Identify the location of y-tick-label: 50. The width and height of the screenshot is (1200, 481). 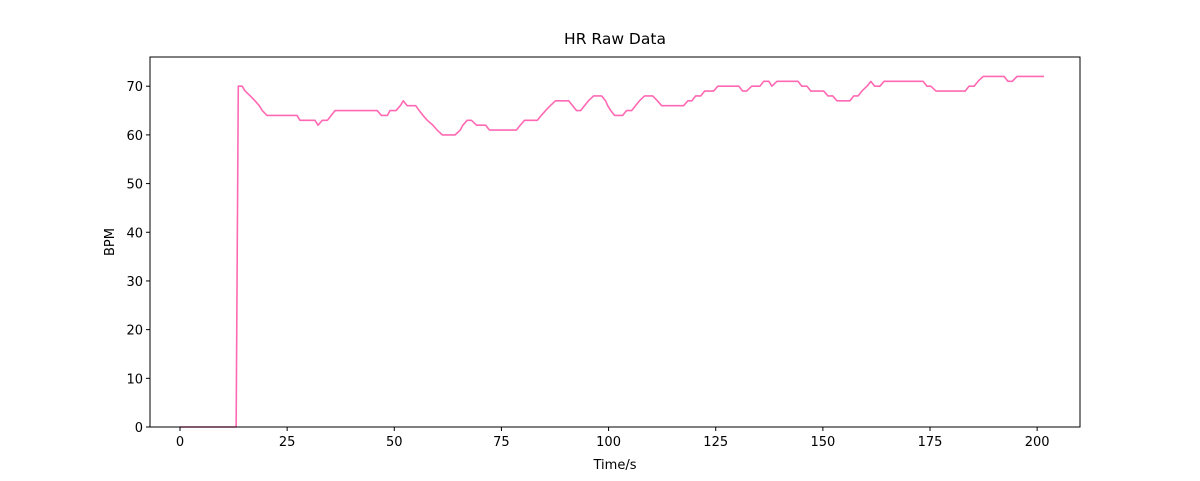
(134, 185).